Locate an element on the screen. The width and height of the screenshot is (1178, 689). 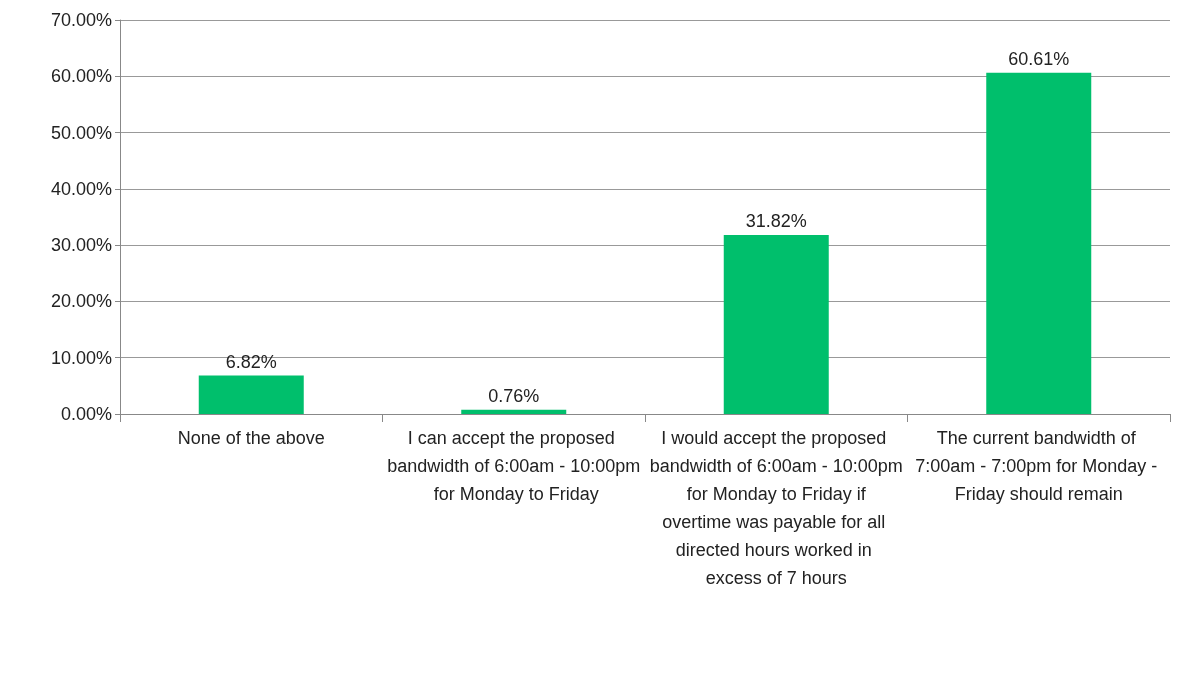
x-tick-label: I can accept the proposed bandwidth of 6:00am - 10:00pm for Monday to Friday is located at coordinates (514, 466).